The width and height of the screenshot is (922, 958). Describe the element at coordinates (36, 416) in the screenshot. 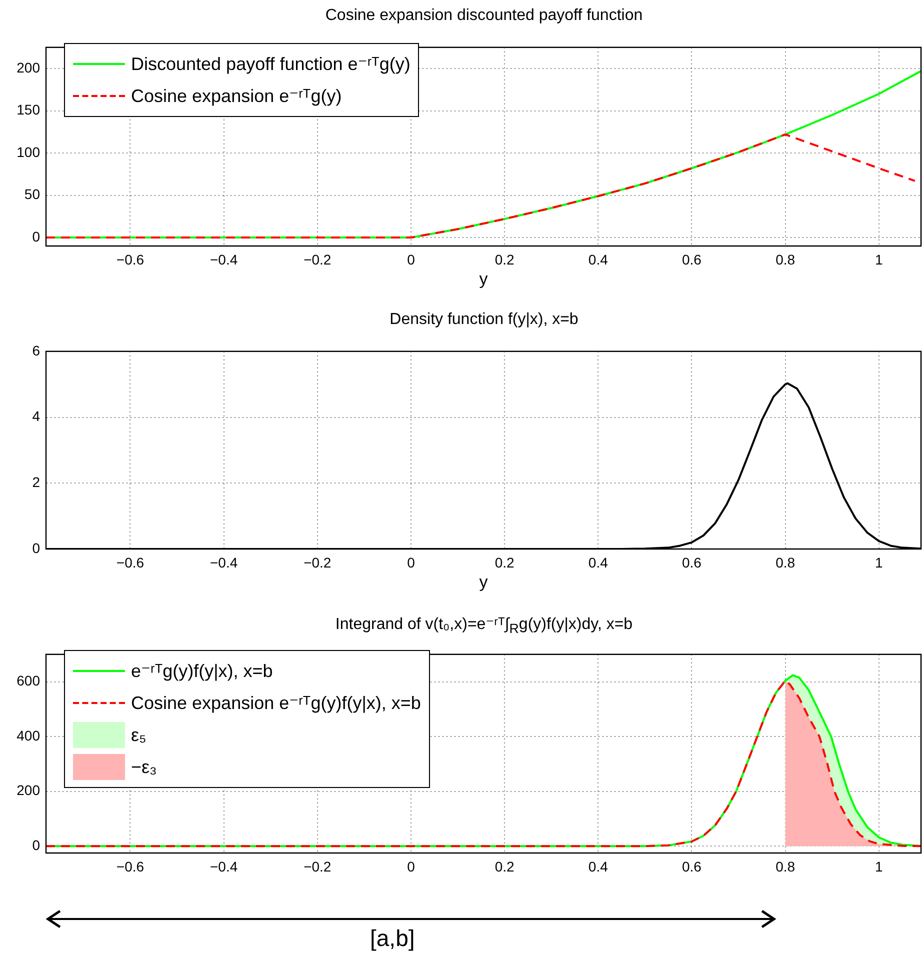

I see `y-tick-label: 4` at that location.